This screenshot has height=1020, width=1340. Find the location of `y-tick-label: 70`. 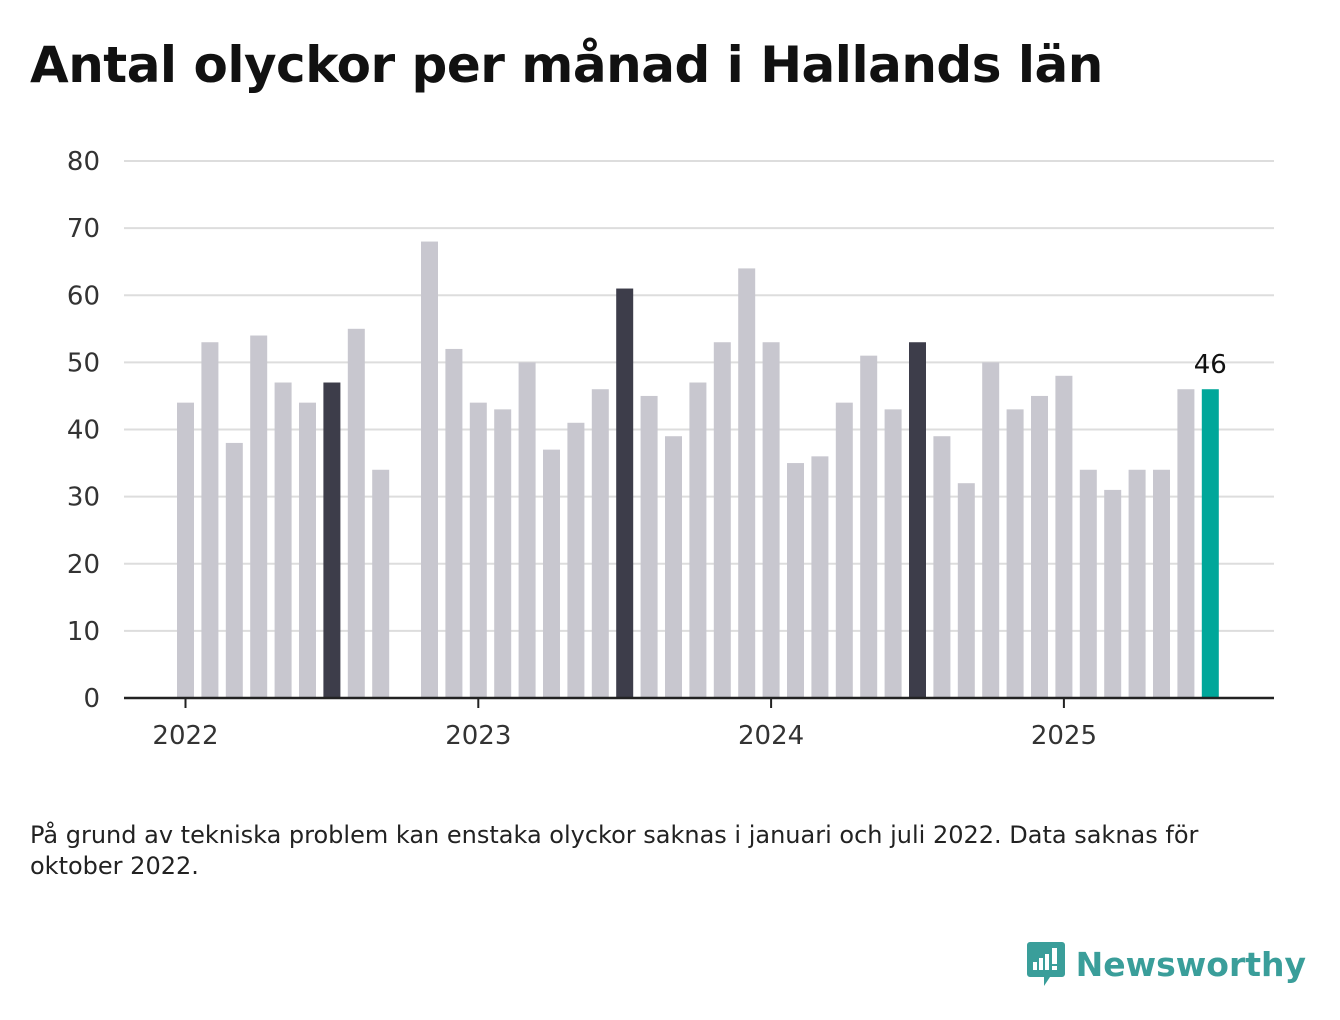

y-tick-label: 70 is located at coordinates (83, 229).